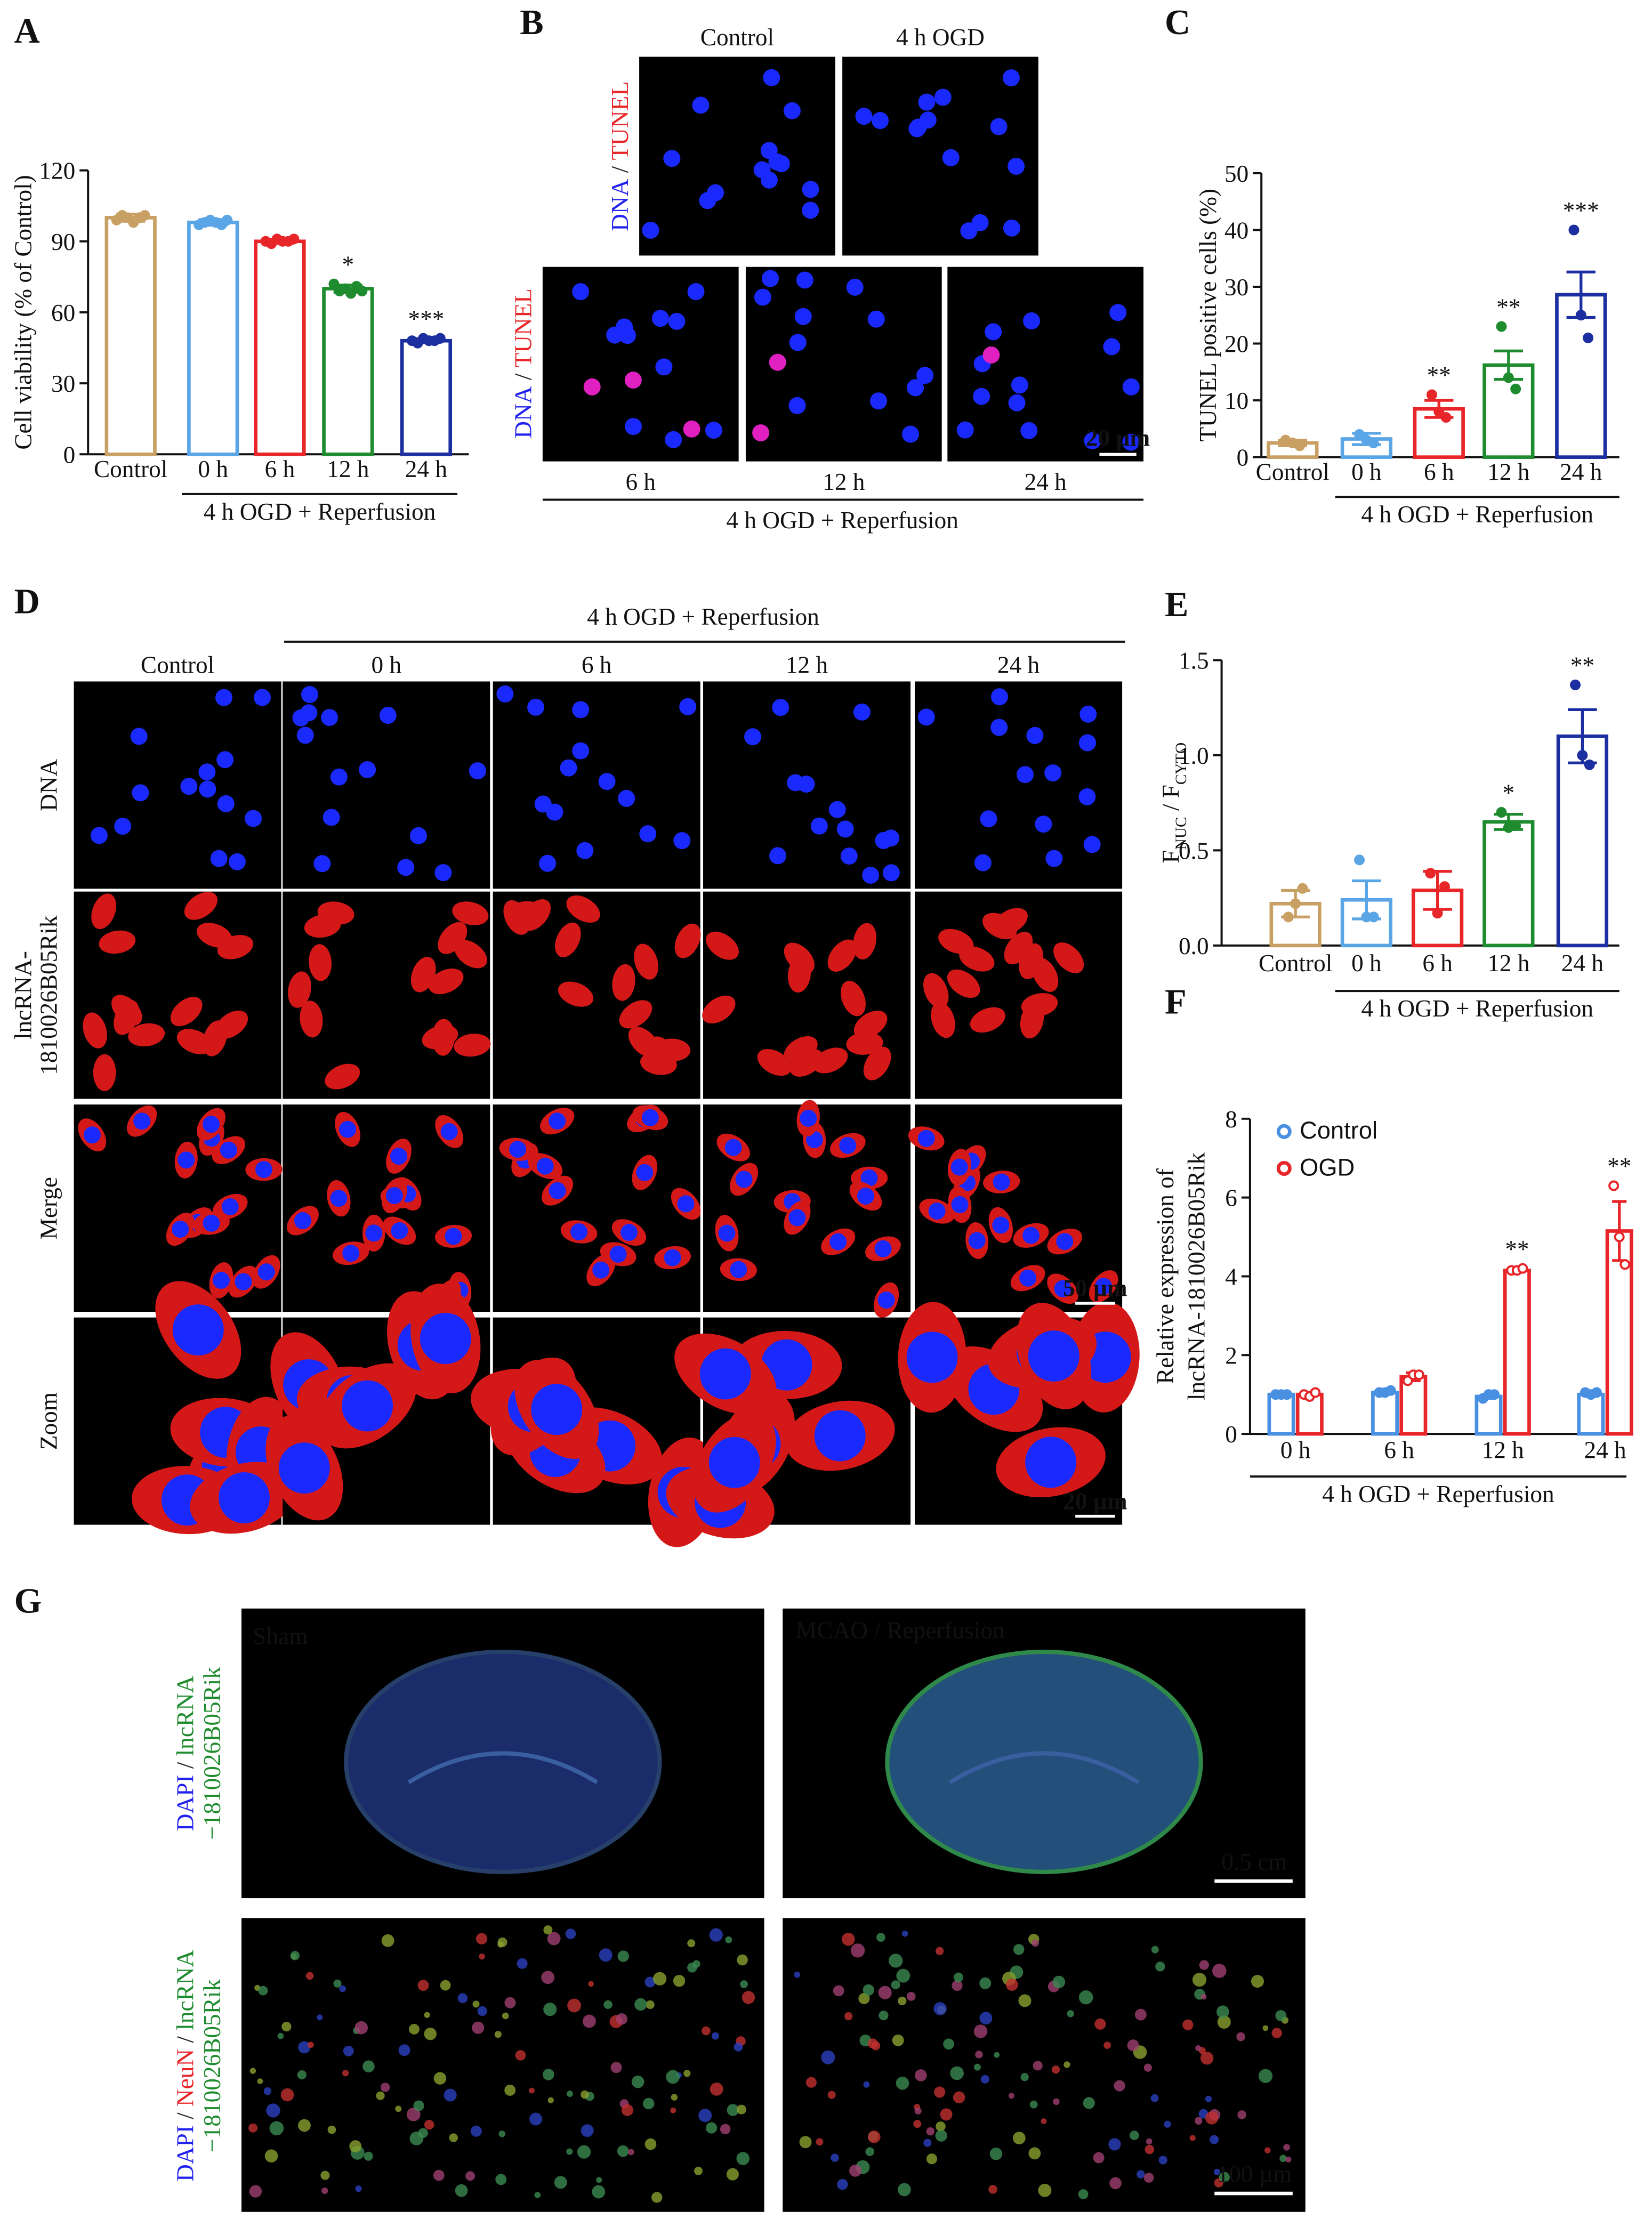  Describe the element at coordinates (523, 363) in the screenshot. I see `row-label: DNA / TUNEL` at that location.